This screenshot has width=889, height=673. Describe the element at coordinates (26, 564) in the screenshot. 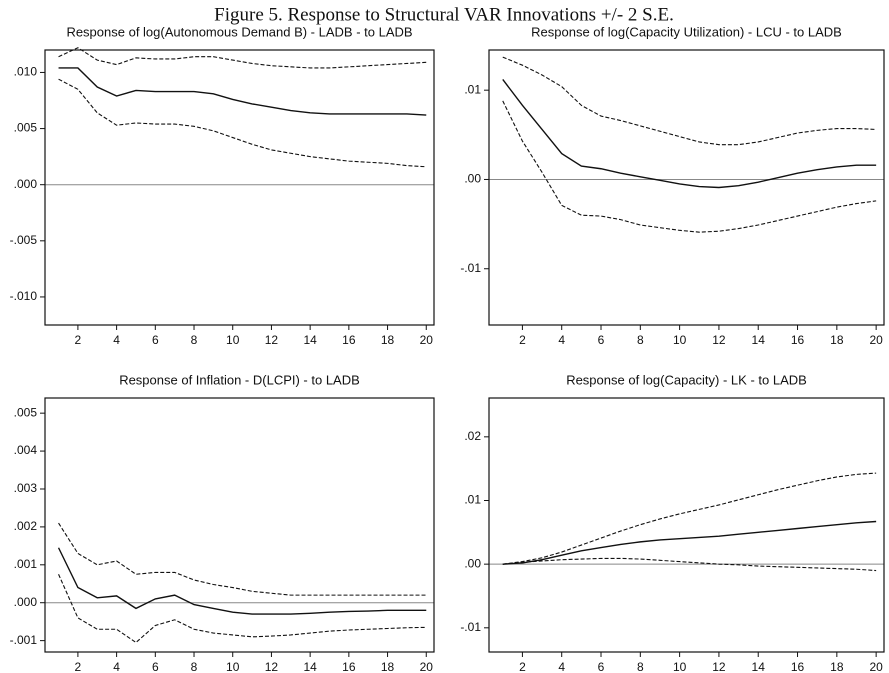

I see `y-tick-label: .001` at that location.